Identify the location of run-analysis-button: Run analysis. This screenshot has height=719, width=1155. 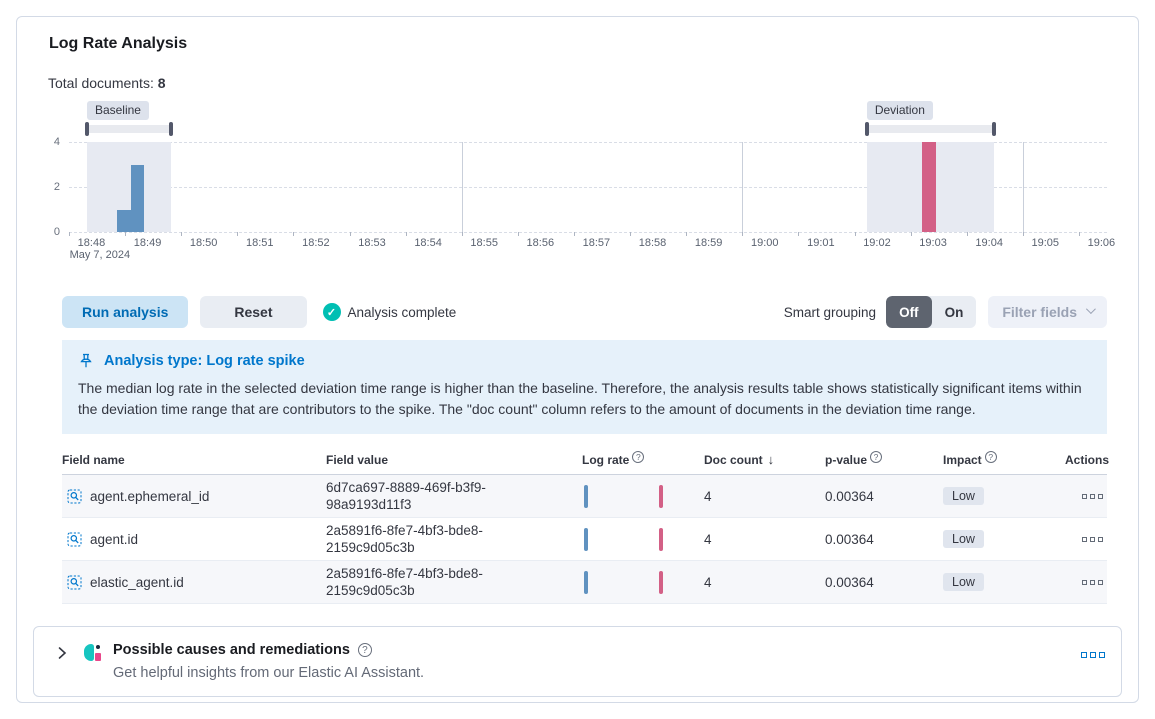
(125, 312).